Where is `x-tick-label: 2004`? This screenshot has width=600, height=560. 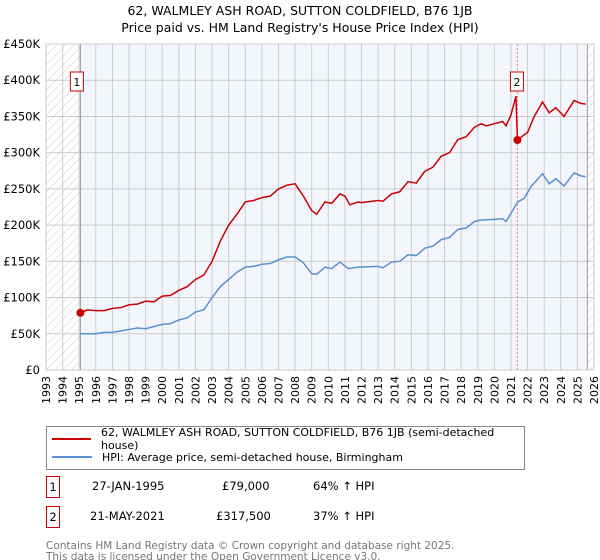
x-tick-label: 2004 is located at coordinates (229, 390).